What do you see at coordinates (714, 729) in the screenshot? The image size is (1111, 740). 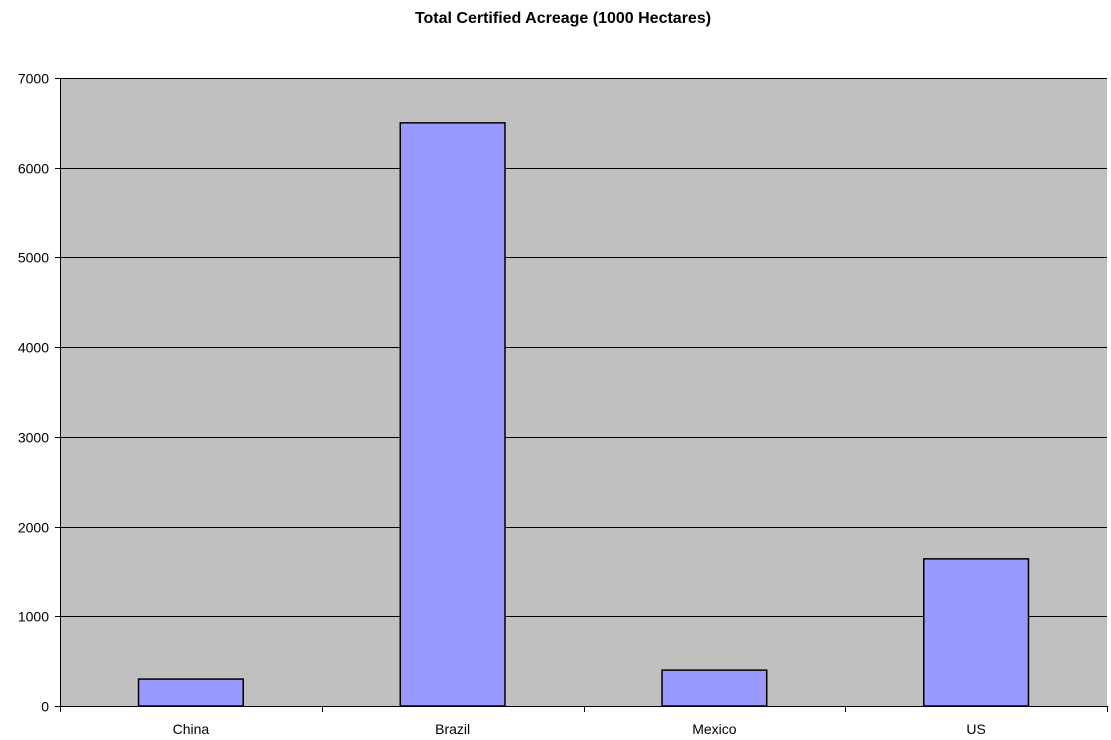 I see `x-tick-label: Mexico` at bounding box center [714, 729].